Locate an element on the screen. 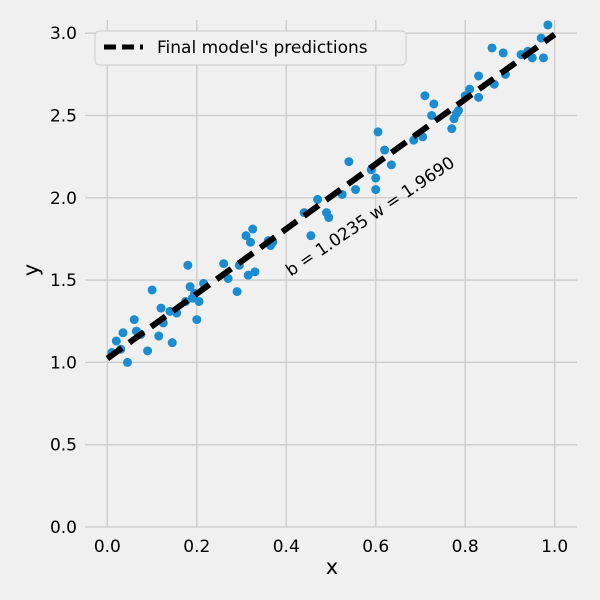 This screenshot has height=600, width=600. y-tick-label: 1.0 is located at coordinates (63, 363).